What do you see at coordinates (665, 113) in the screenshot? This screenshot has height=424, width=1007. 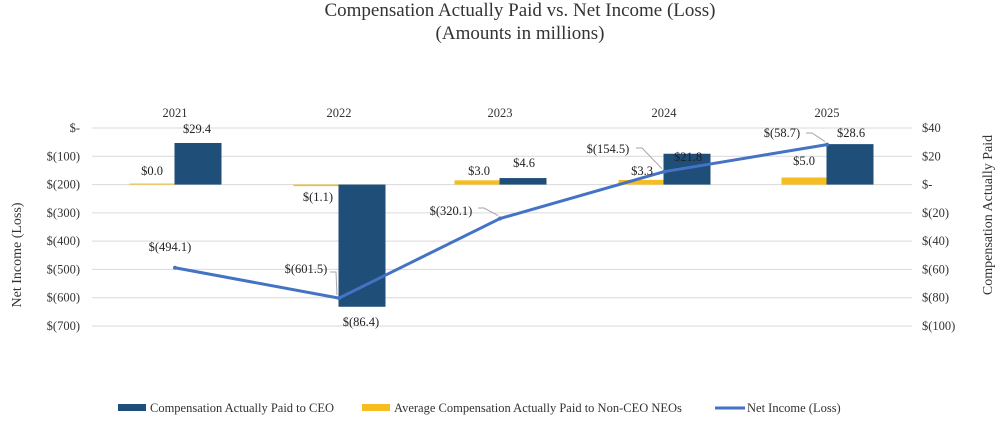 I see `category-label: 2024` at bounding box center [665, 113].